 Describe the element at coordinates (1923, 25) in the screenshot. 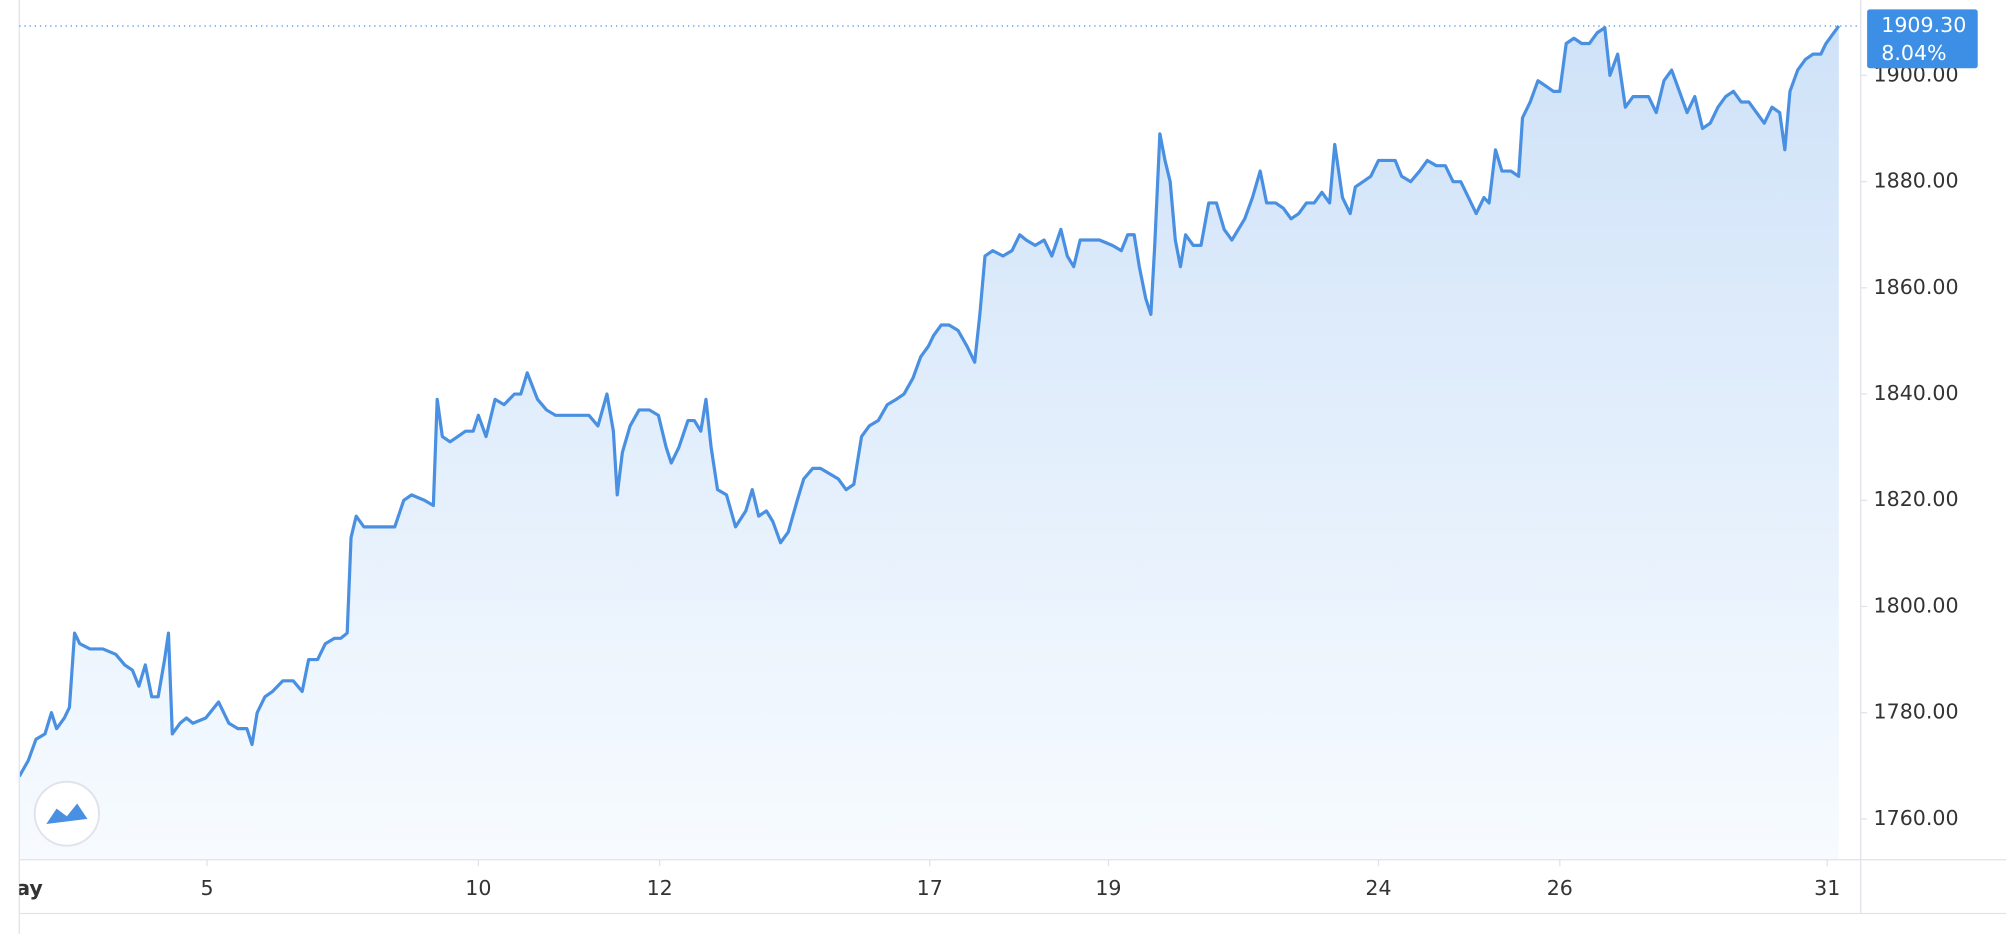

I see `last-price-label: 1909.30` at that location.